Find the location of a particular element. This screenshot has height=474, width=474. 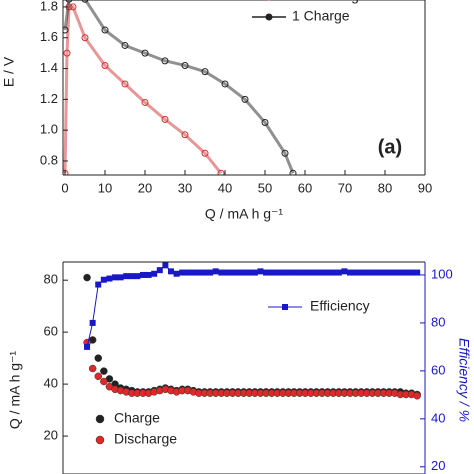

y-axis-label: E / V is located at coordinates (9, 71).